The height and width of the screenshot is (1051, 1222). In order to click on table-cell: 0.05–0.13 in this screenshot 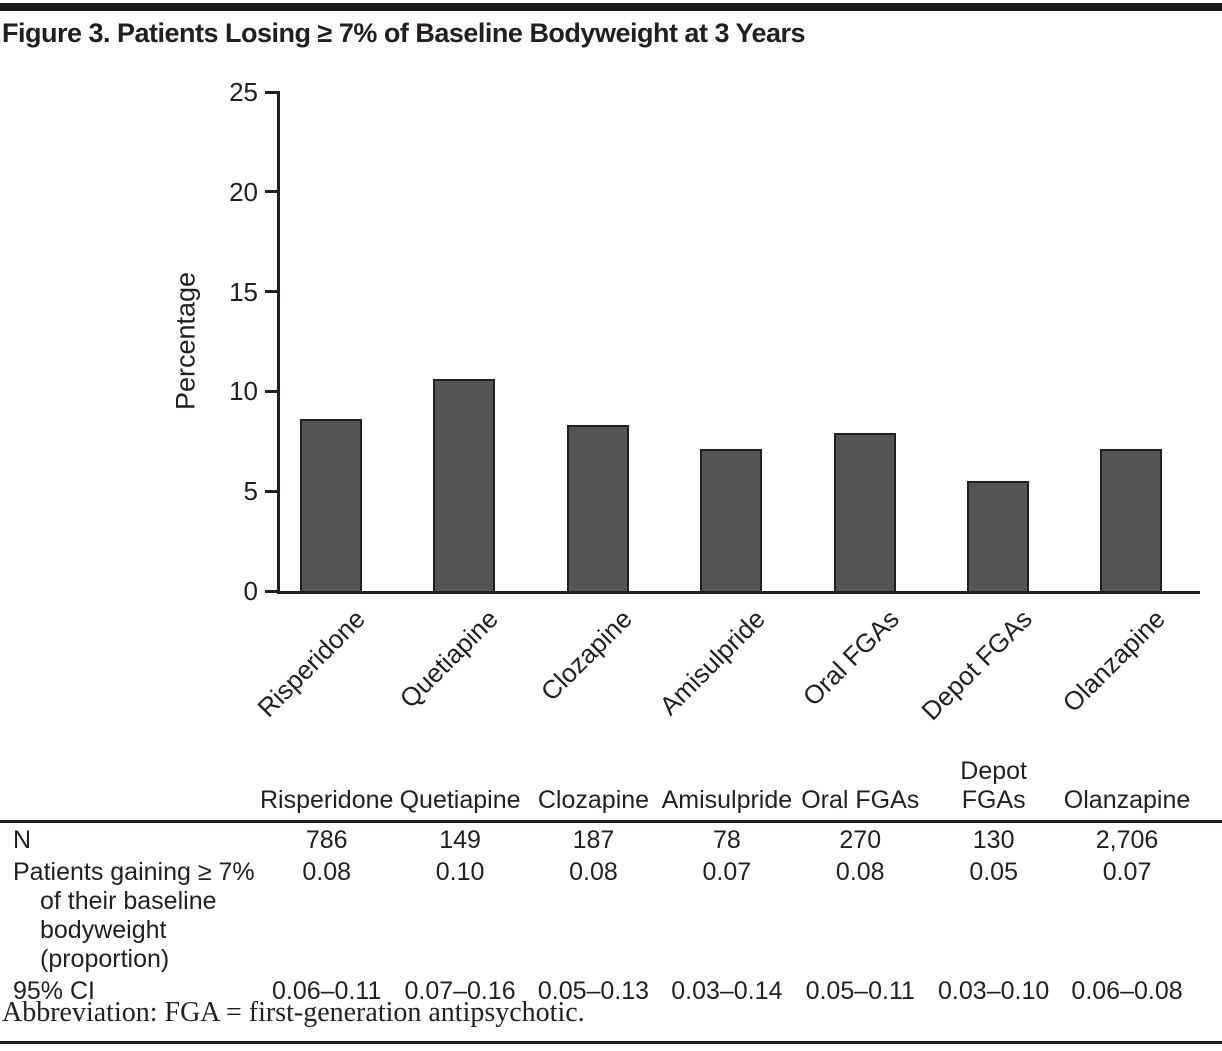, I will do `click(593, 991)`.